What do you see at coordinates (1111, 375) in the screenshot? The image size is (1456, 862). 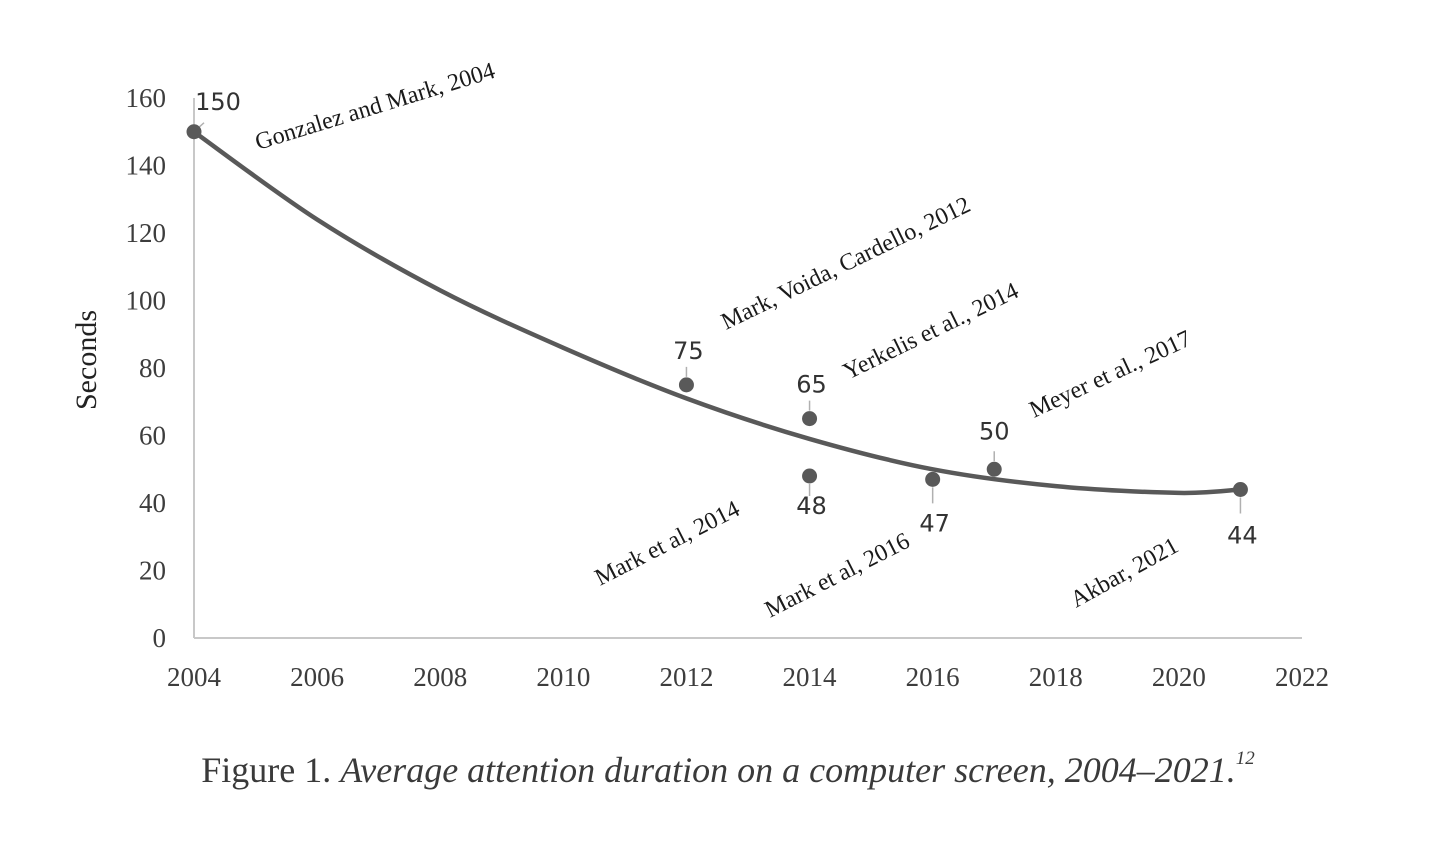 I see `source-annotation: Meyer et al., 2017` at bounding box center [1111, 375].